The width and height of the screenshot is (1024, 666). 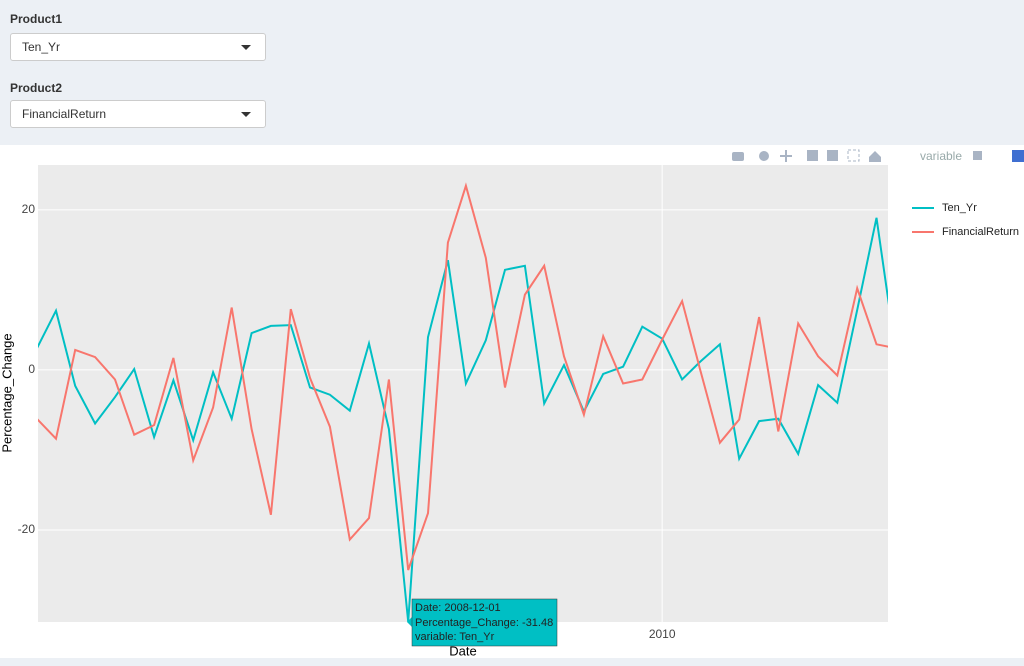 I want to click on y-tick-label: 20, so click(x=29, y=209).